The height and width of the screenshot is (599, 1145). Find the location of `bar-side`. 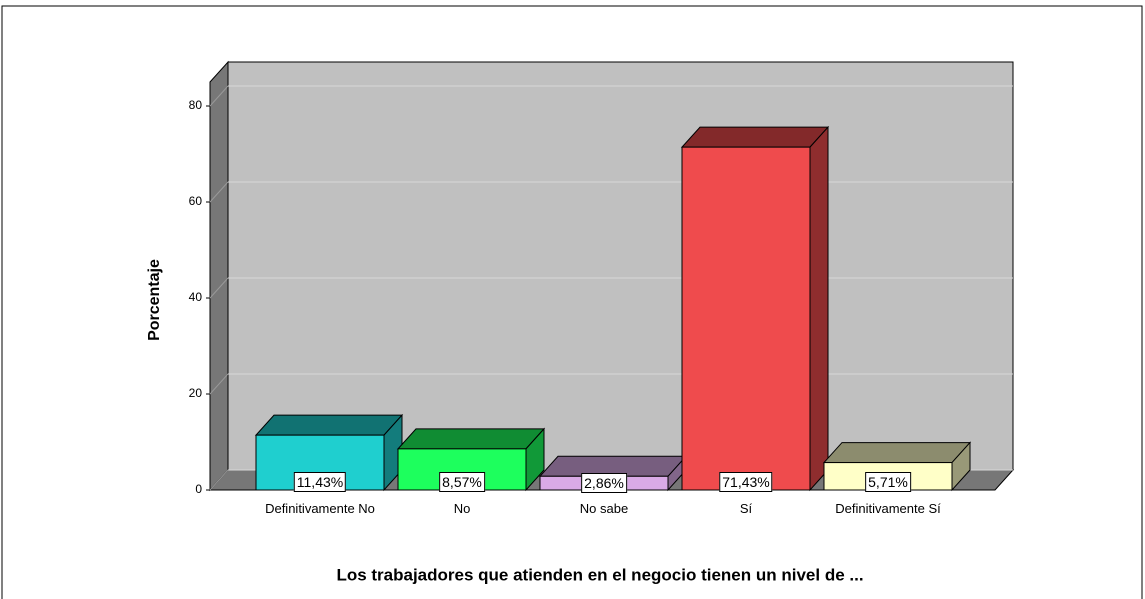

bar-side is located at coordinates (819, 308).